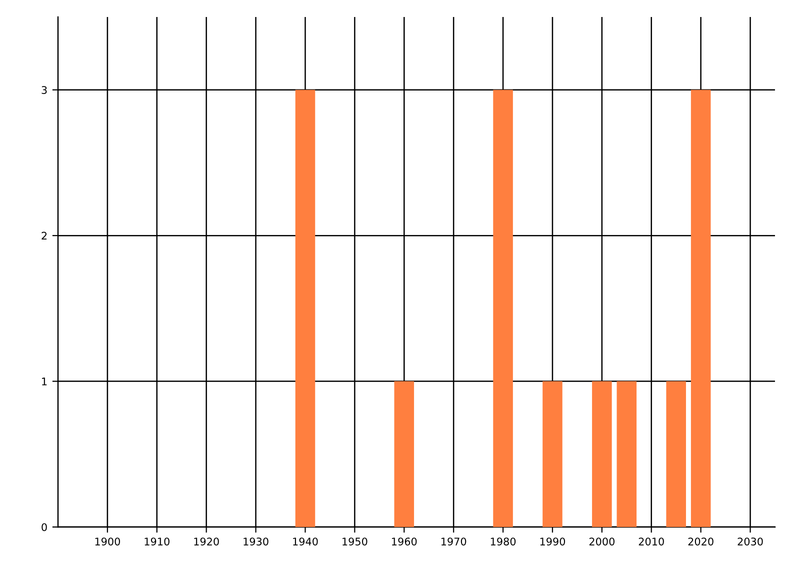 The width and height of the screenshot is (800, 576). I want to click on y-tick-label: 0, so click(44, 527).